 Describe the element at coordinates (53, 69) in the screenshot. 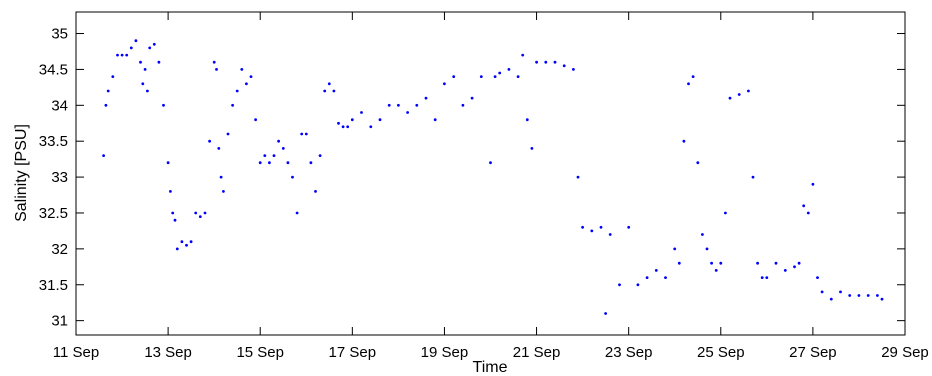

I see `y-tick-label: 34.5` at that location.